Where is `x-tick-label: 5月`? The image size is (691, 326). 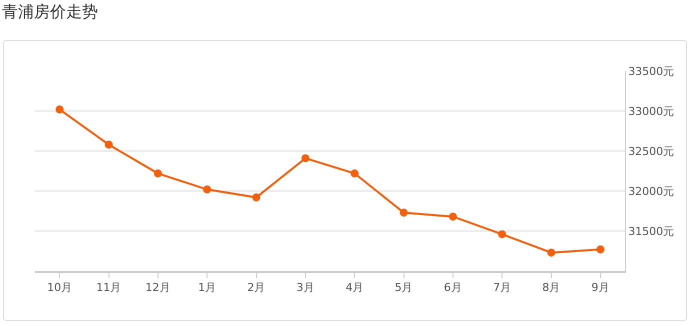 x-tick-label: 5月 is located at coordinates (403, 287).